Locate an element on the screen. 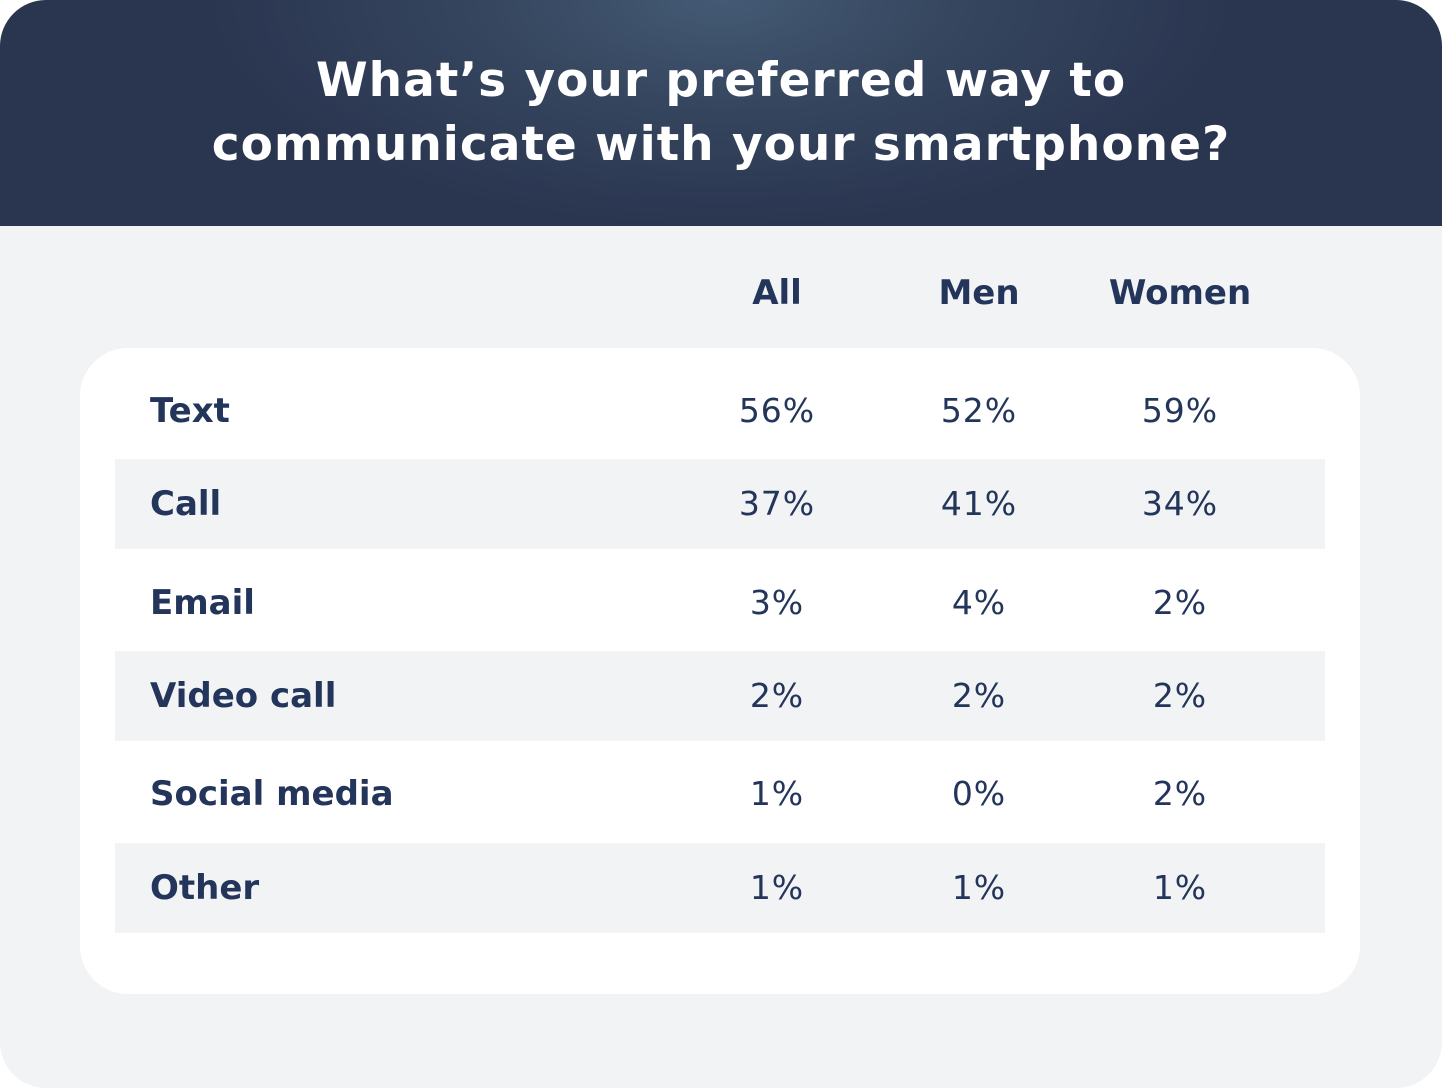 This screenshot has height=1088, width=1442. table-row-email: Email 3% 4% 2% is located at coordinates (720, 603).